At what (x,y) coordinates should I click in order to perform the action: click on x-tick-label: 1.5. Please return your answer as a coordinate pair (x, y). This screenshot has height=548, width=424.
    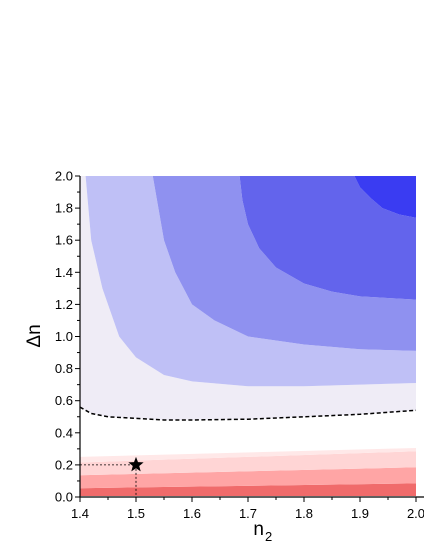
    Looking at the image, I should click on (136, 513).